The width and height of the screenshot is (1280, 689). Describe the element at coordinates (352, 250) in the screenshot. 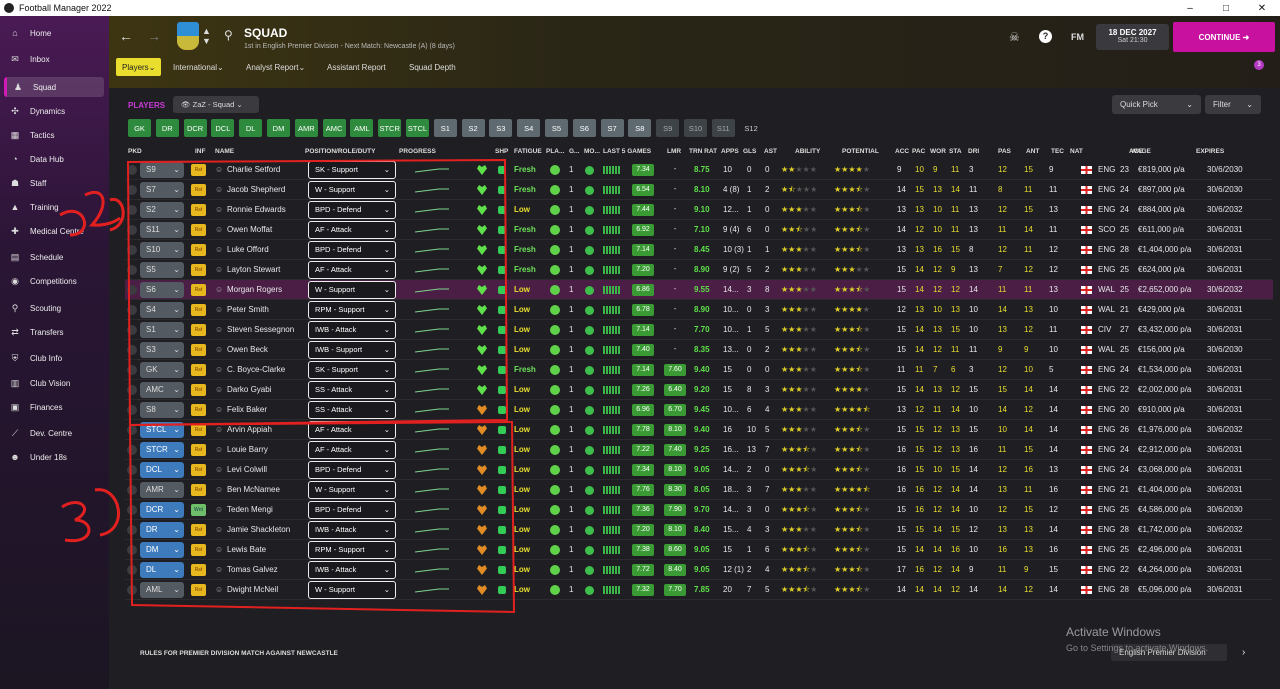

I see `role-duty-select: BPD - Defend ⌄` at that location.